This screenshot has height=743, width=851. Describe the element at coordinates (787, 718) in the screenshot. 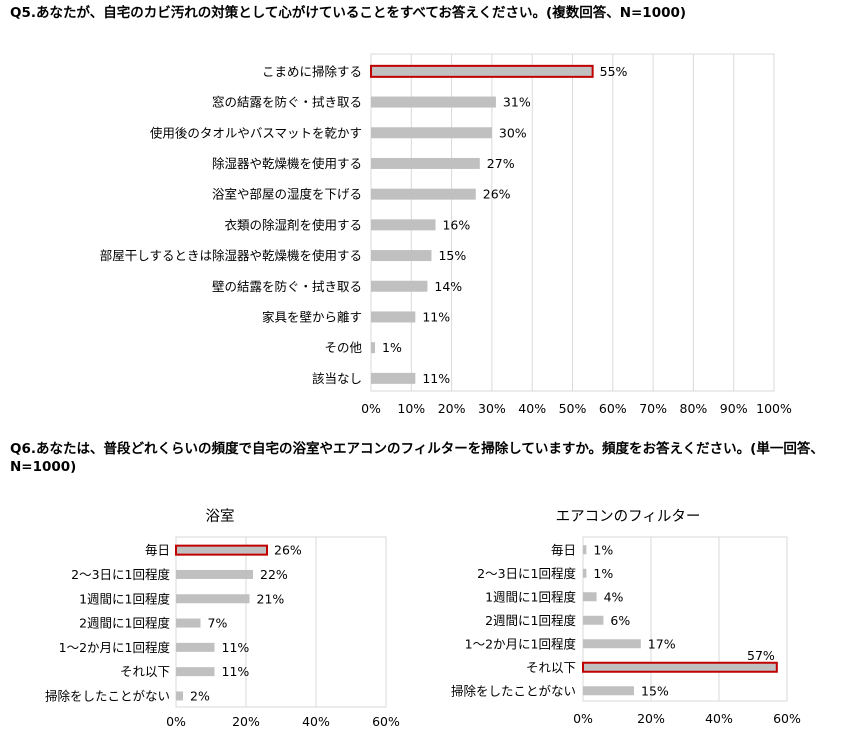

I see `c3-tick-label: 60%` at that location.